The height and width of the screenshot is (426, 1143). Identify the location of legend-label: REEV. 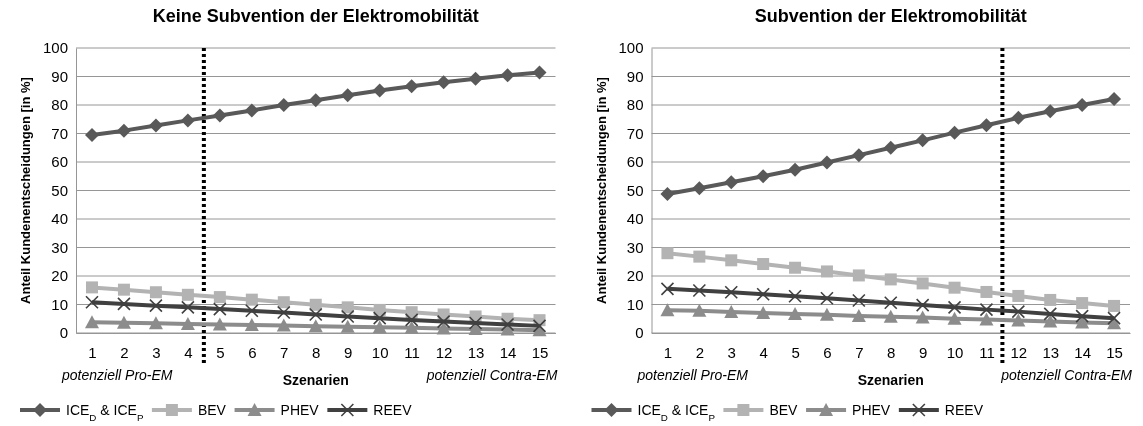
(964, 410).